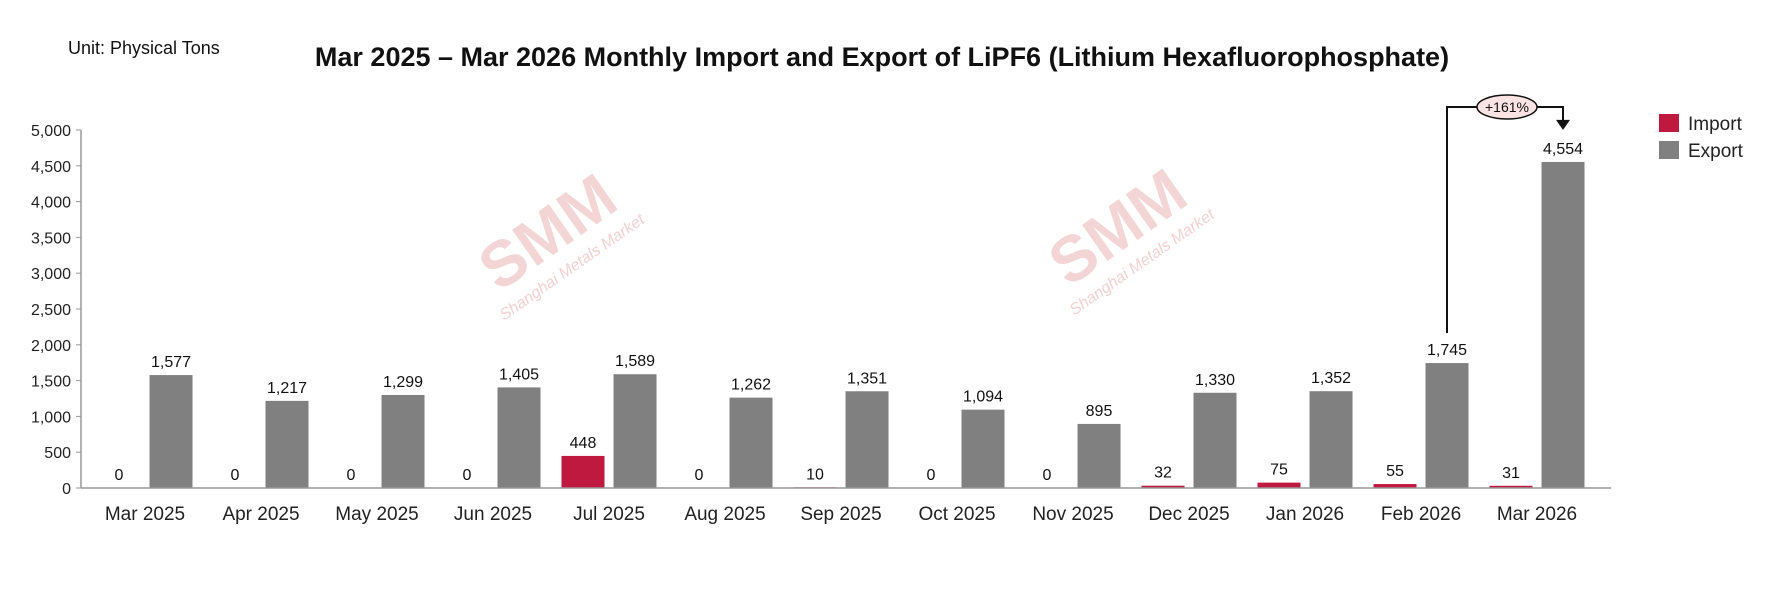 The width and height of the screenshot is (1773, 592). What do you see at coordinates (1537, 514) in the screenshot?
I see `x-tick-label: Mar 2026` at bounding box center [1537, 514].